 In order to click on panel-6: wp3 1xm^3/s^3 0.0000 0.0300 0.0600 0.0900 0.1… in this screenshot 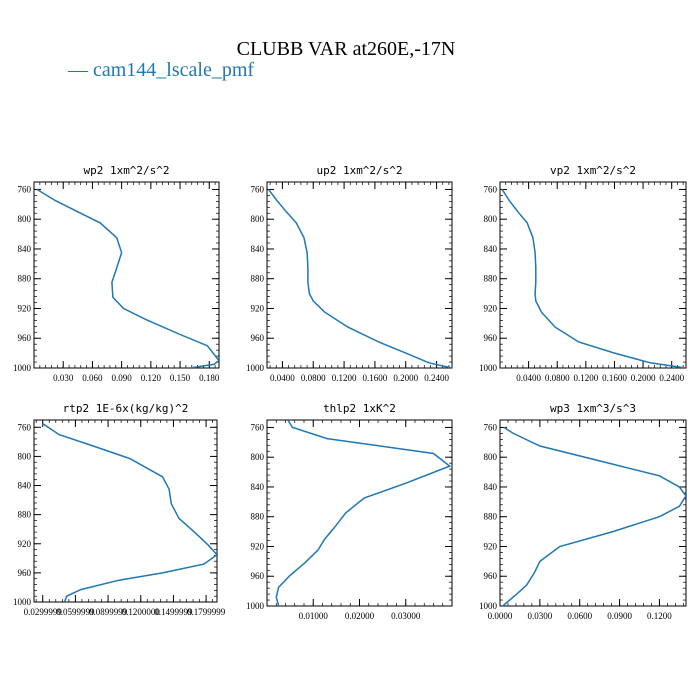, I will do `click(583, 511)`.